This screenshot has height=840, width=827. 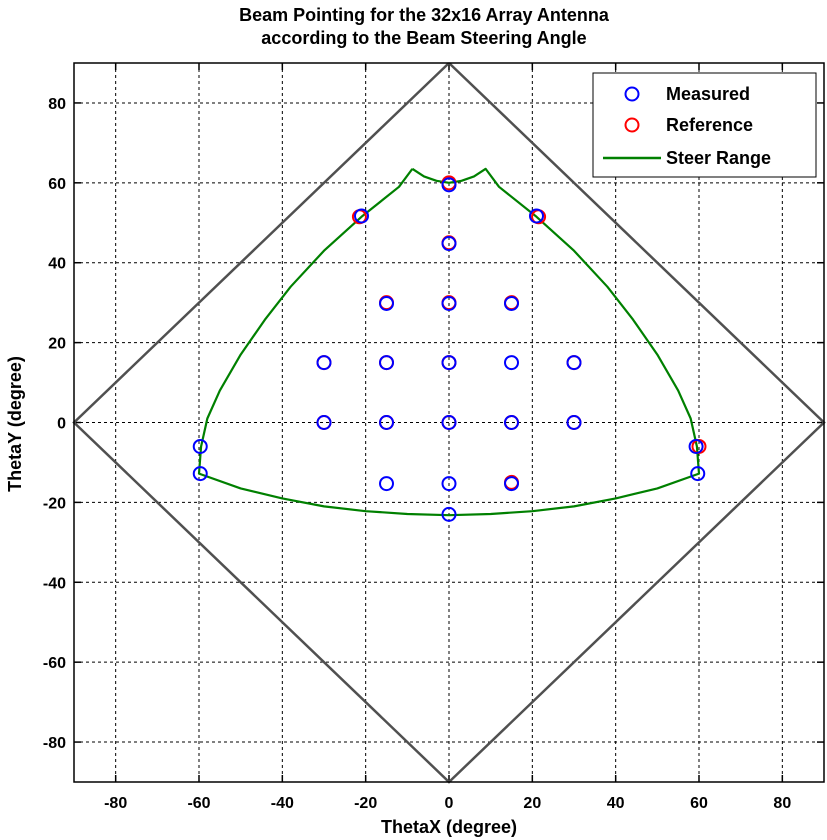 I want to click on y-tick-label-3: -20, so click(x=54, y=503).